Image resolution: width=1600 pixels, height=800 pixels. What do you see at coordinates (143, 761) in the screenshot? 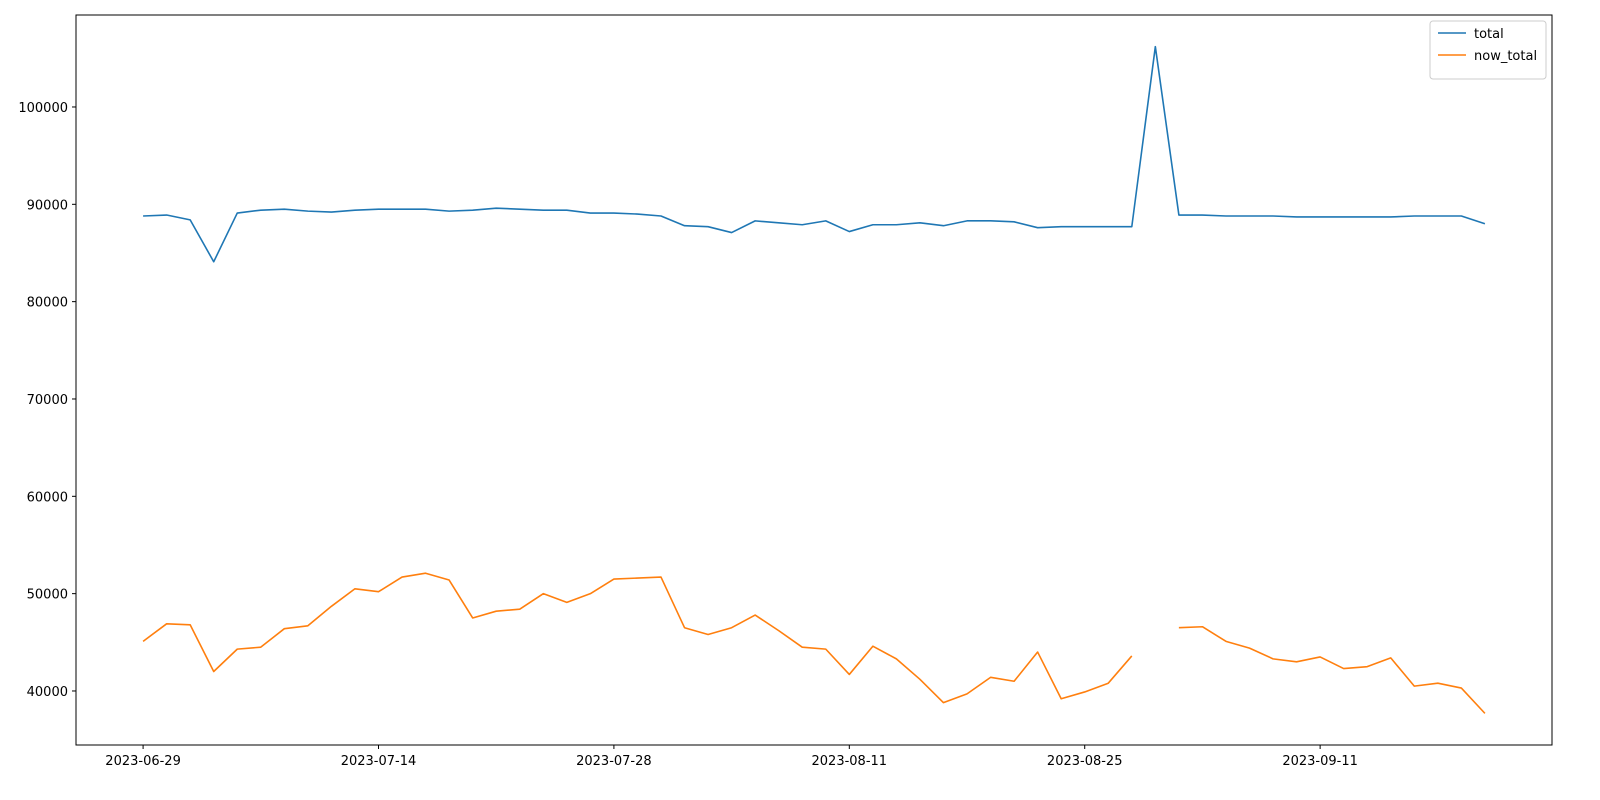
I see `x-tick-label: 2023-06-29` at bounding box center [143, 761].